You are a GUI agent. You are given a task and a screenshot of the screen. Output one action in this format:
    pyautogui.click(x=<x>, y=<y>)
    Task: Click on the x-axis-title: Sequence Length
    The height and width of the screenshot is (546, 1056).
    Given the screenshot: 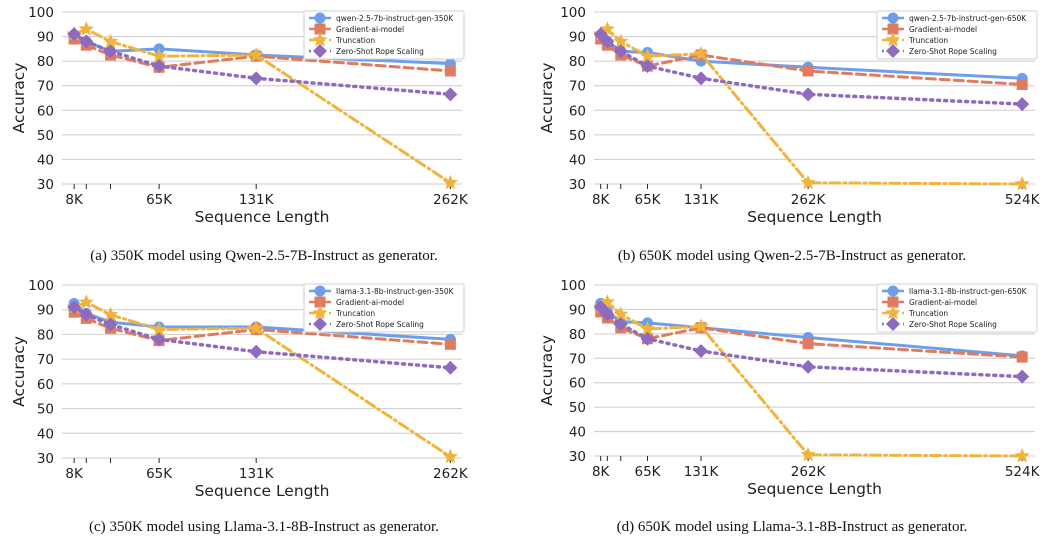 What is the action you would take?
    pyautogui.click(x=262, y=491)
    